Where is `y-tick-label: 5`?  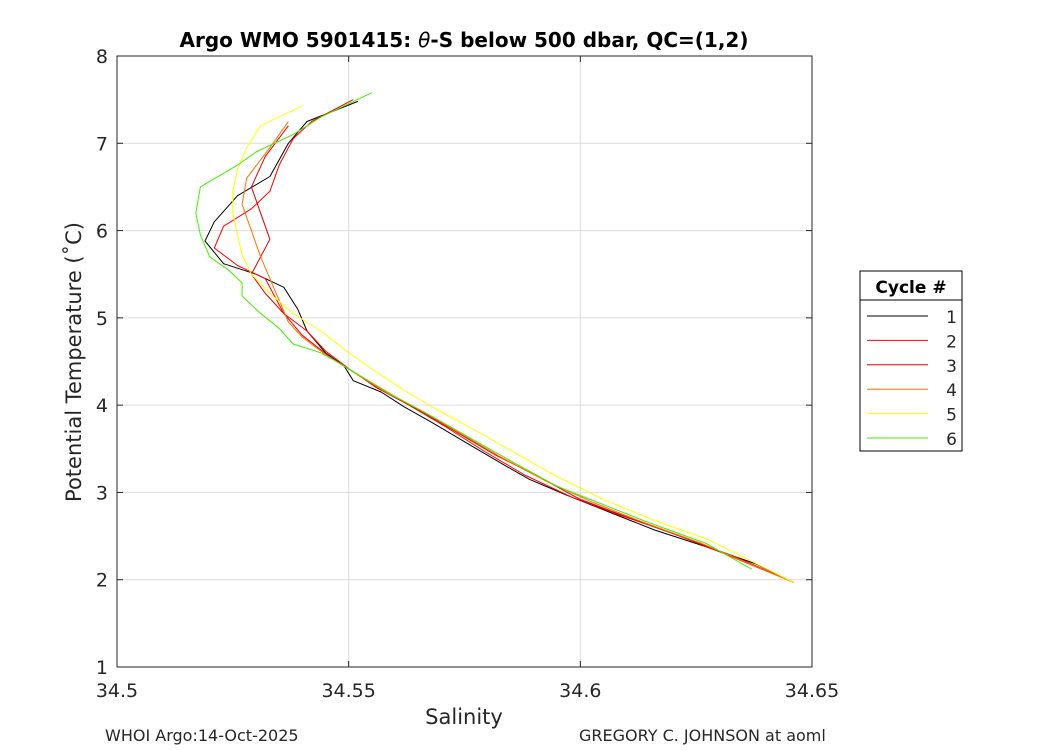
y-tick-label: 5 is located at coordinates (102, 319).